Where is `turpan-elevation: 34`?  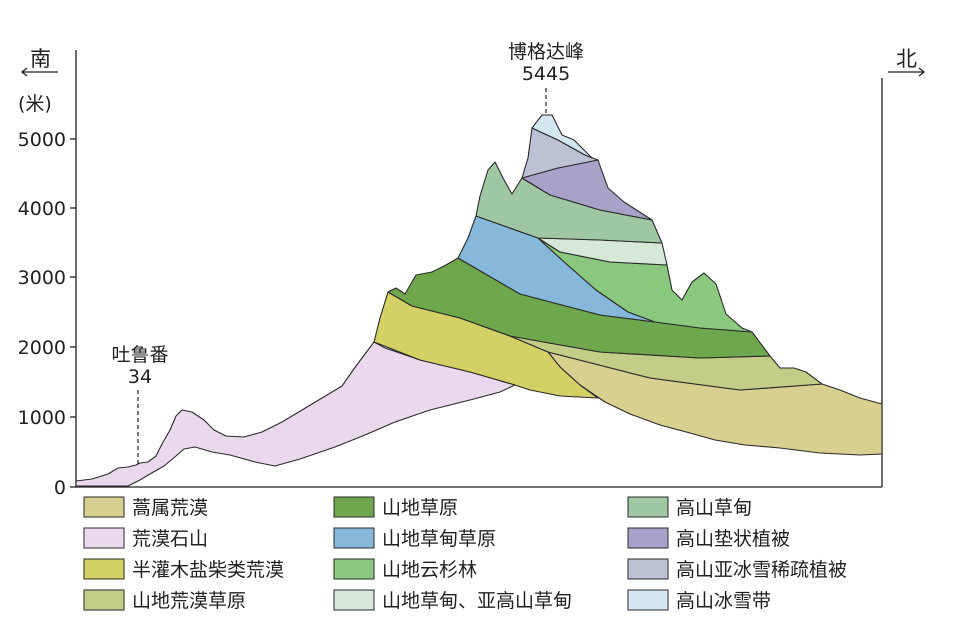
turpan-elevation: 34 is located at coordinates (140, 377).